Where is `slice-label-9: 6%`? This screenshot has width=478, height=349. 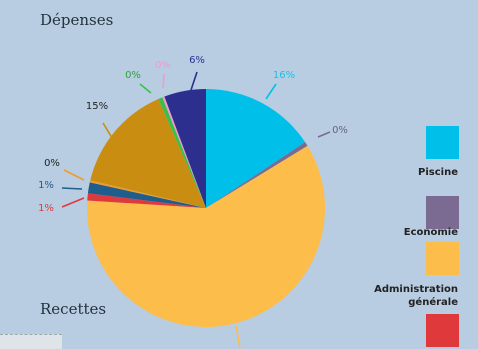
slice-label-9: 6% is located at coordinates (197, 60).